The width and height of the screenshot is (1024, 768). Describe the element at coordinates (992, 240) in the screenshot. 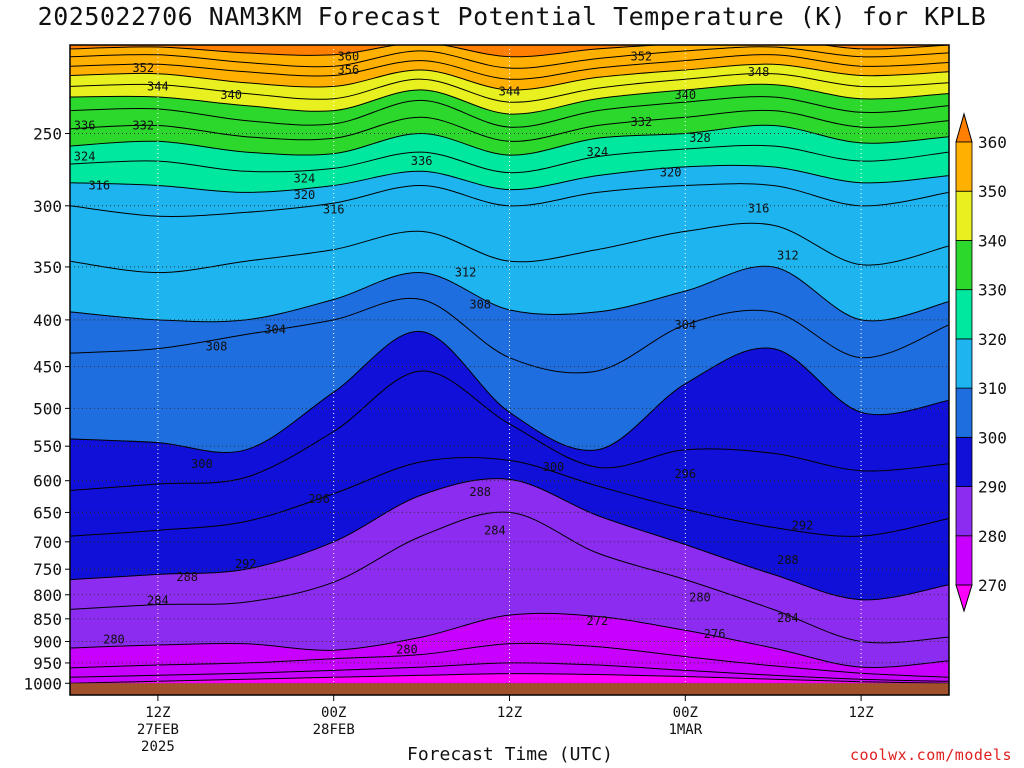

I see `colorbar-label-340: 340` at that location.